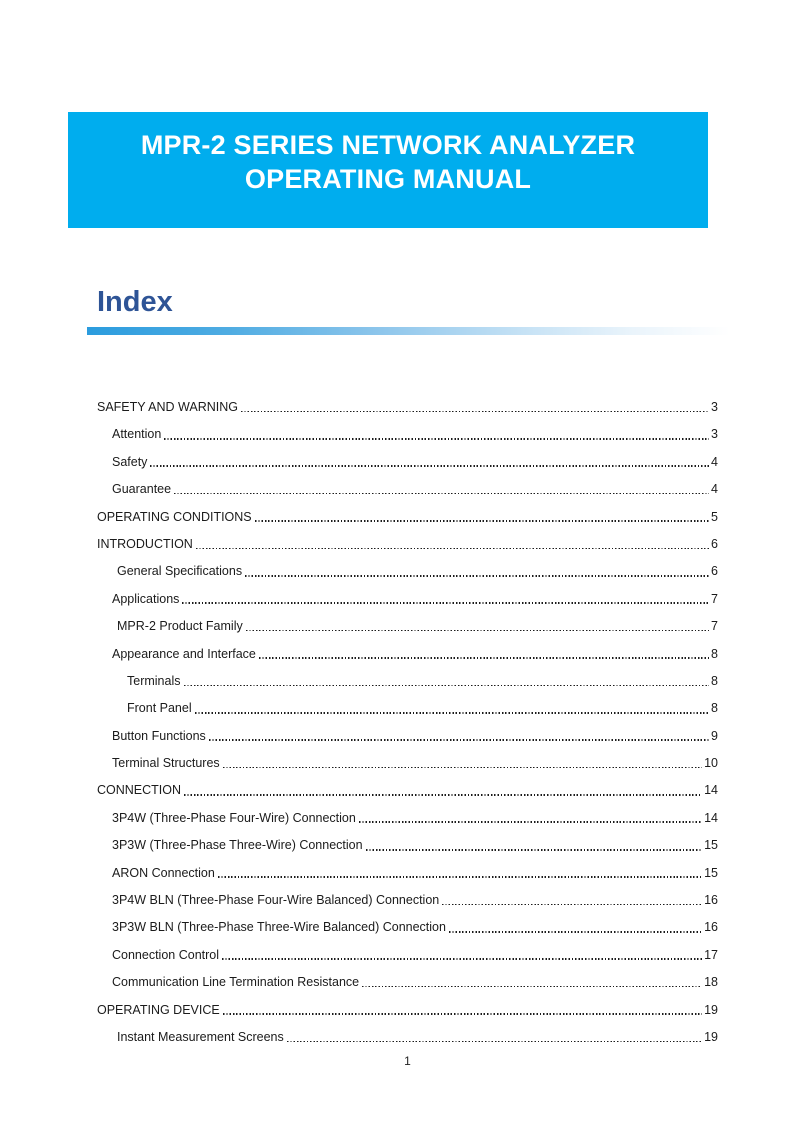  What do you see at coordinates (159, 708) in the screenshot?
I see `toc-entry-label: Front Panel` at bounding box center [159, 708].